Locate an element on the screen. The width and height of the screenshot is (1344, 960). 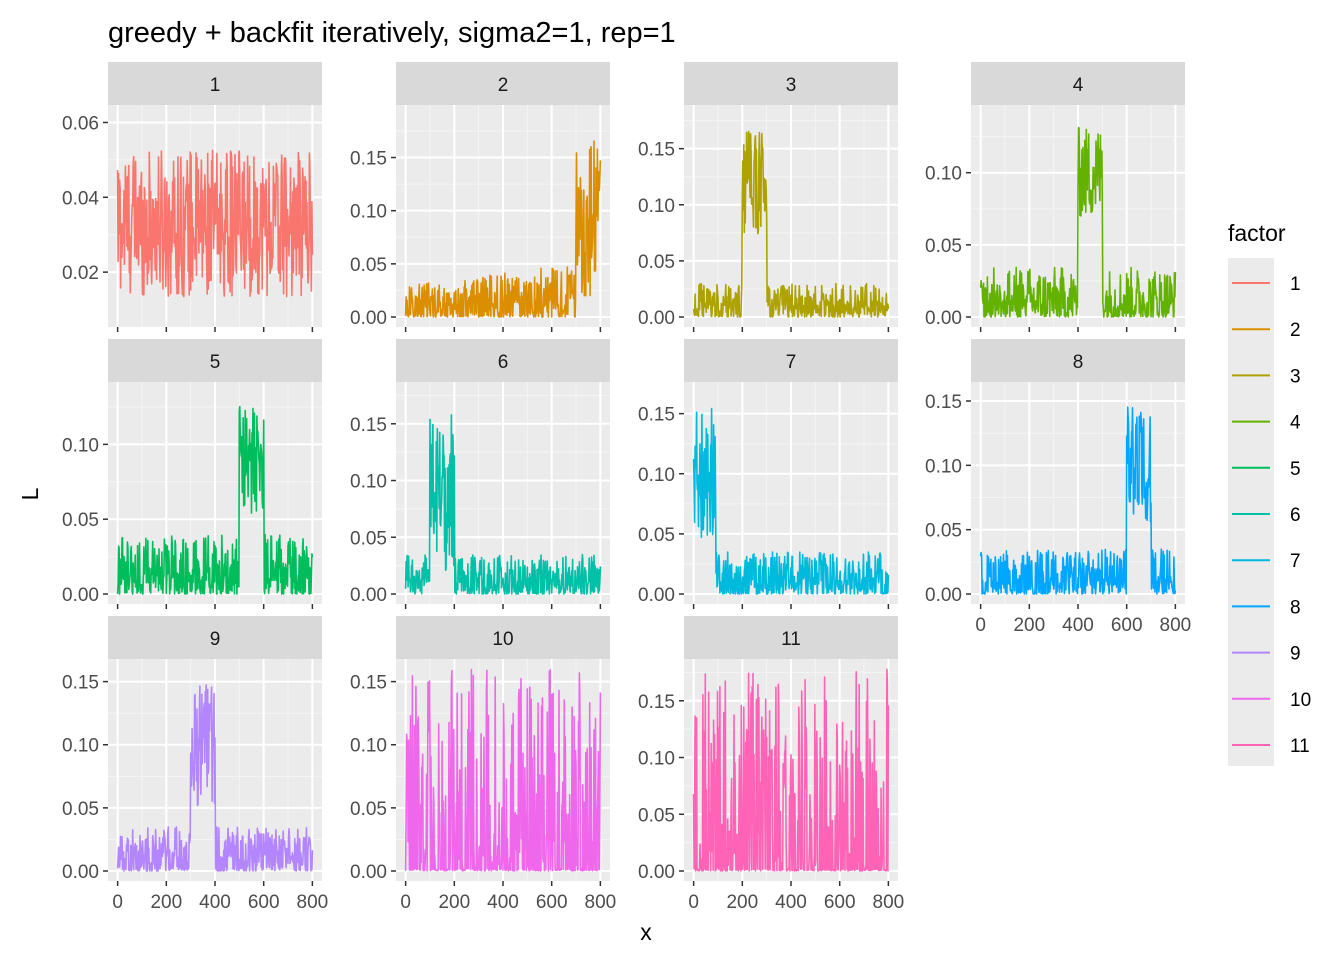
facet-panel-1: 1 0.02 0.04 0.06 is located at coordinates (192, 197).